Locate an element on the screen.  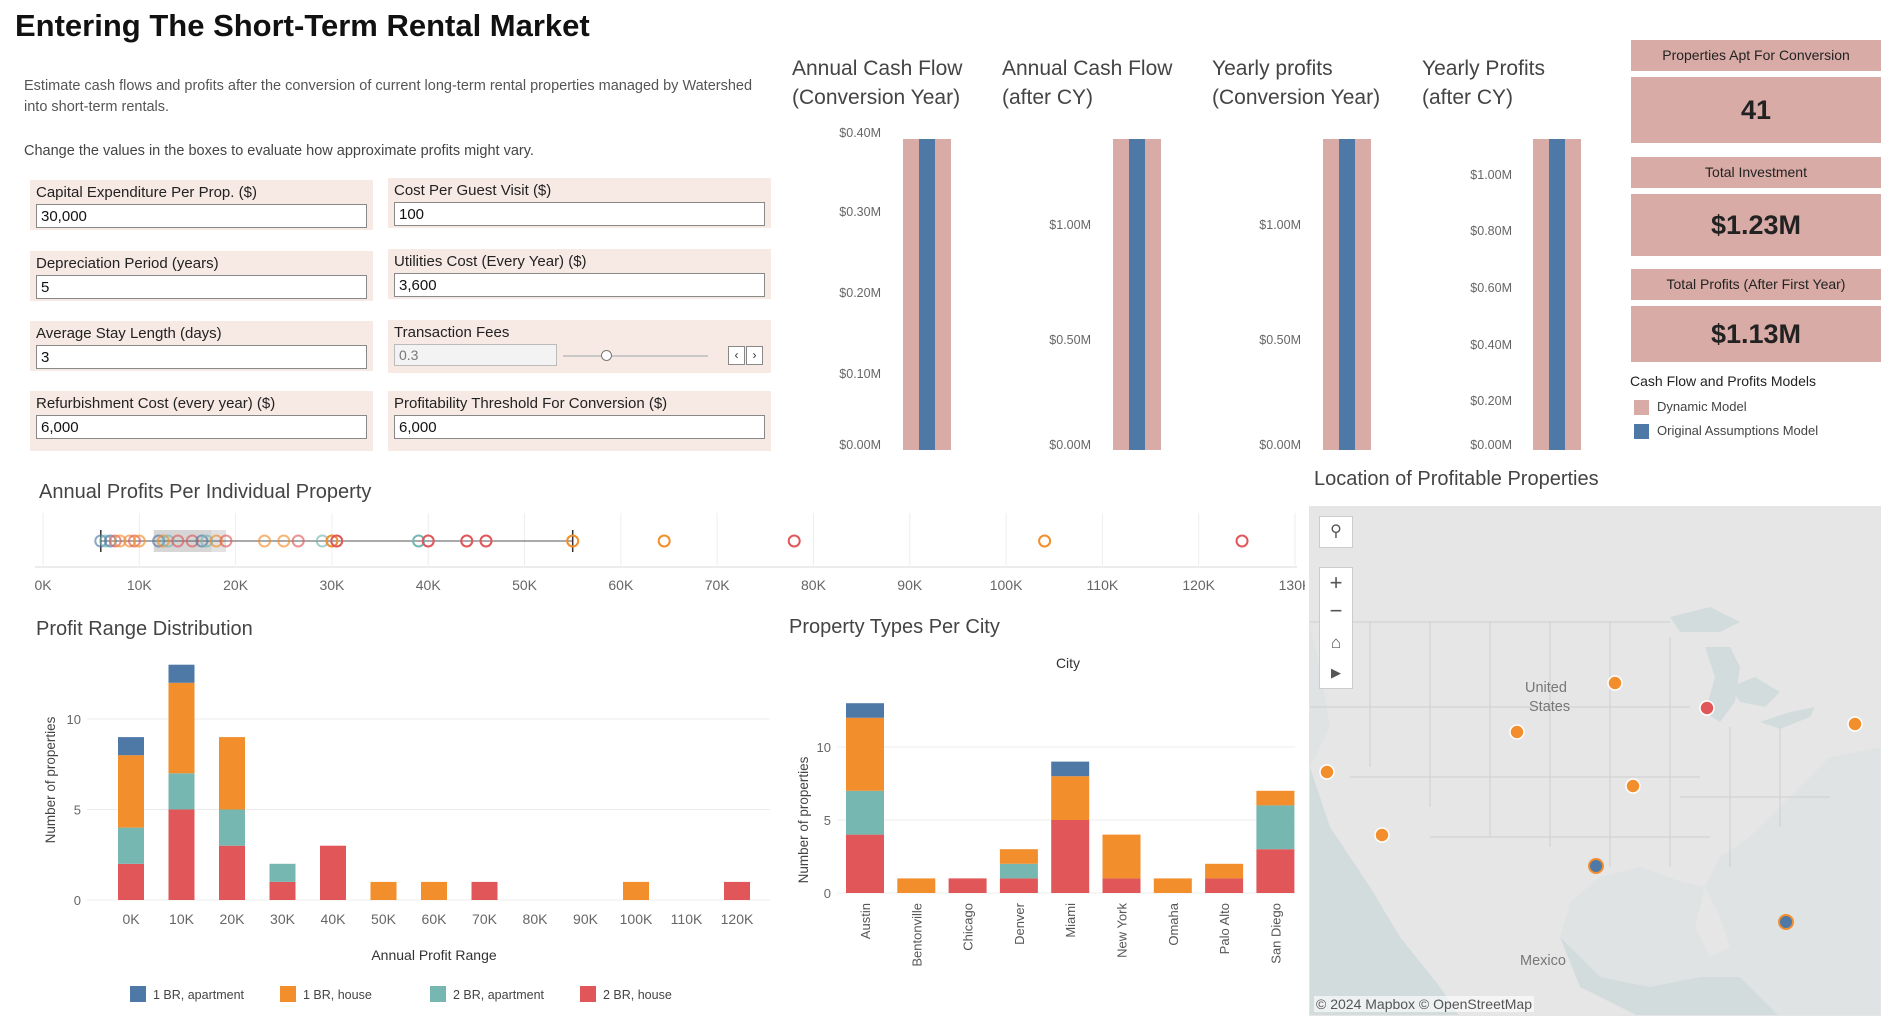
cost-per-visit-input is located at coordinates (579, 214).